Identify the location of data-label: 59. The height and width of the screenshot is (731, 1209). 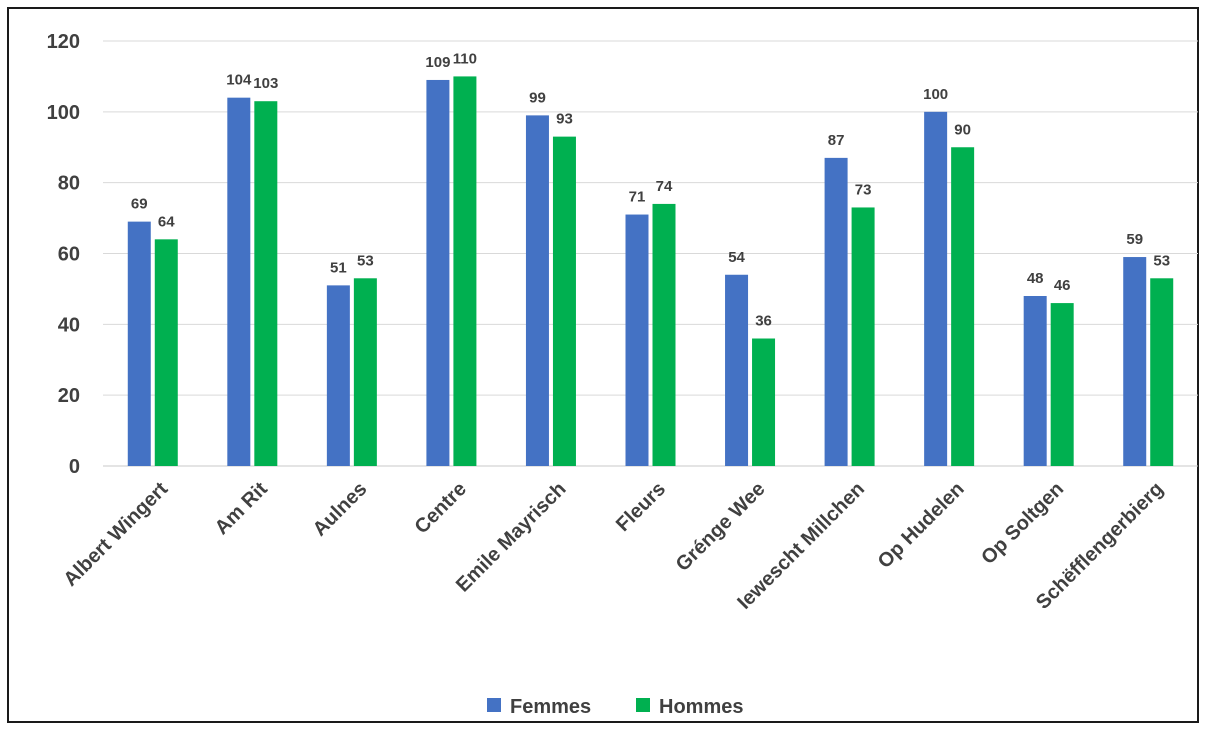
(1134, 239).